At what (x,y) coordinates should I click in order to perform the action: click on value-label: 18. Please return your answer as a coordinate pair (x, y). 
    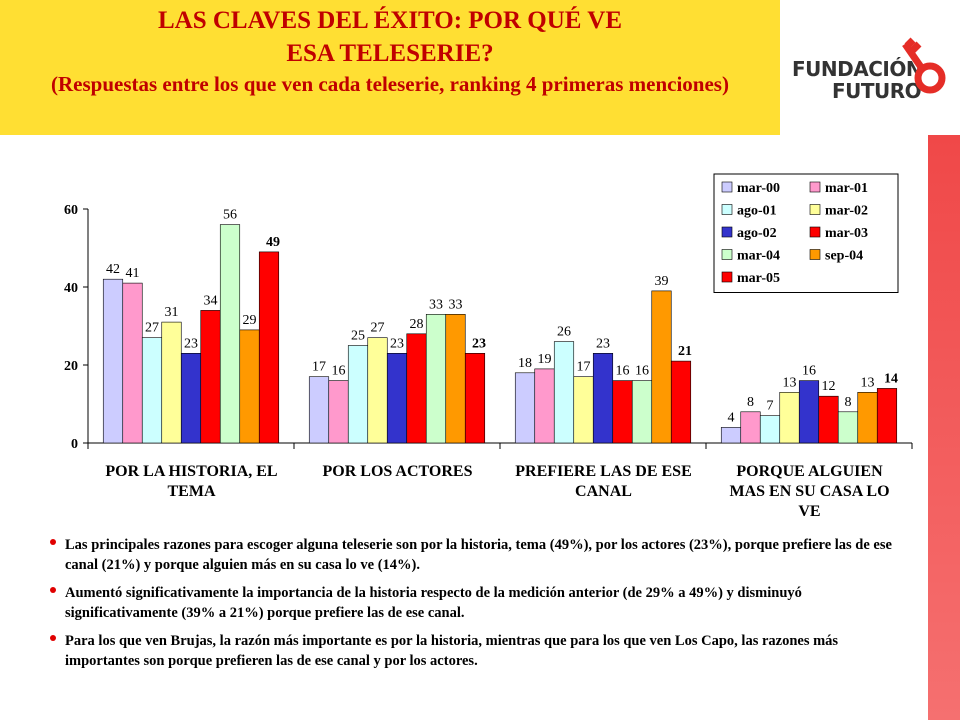
    Looking at the image, I should click on (525, 363).